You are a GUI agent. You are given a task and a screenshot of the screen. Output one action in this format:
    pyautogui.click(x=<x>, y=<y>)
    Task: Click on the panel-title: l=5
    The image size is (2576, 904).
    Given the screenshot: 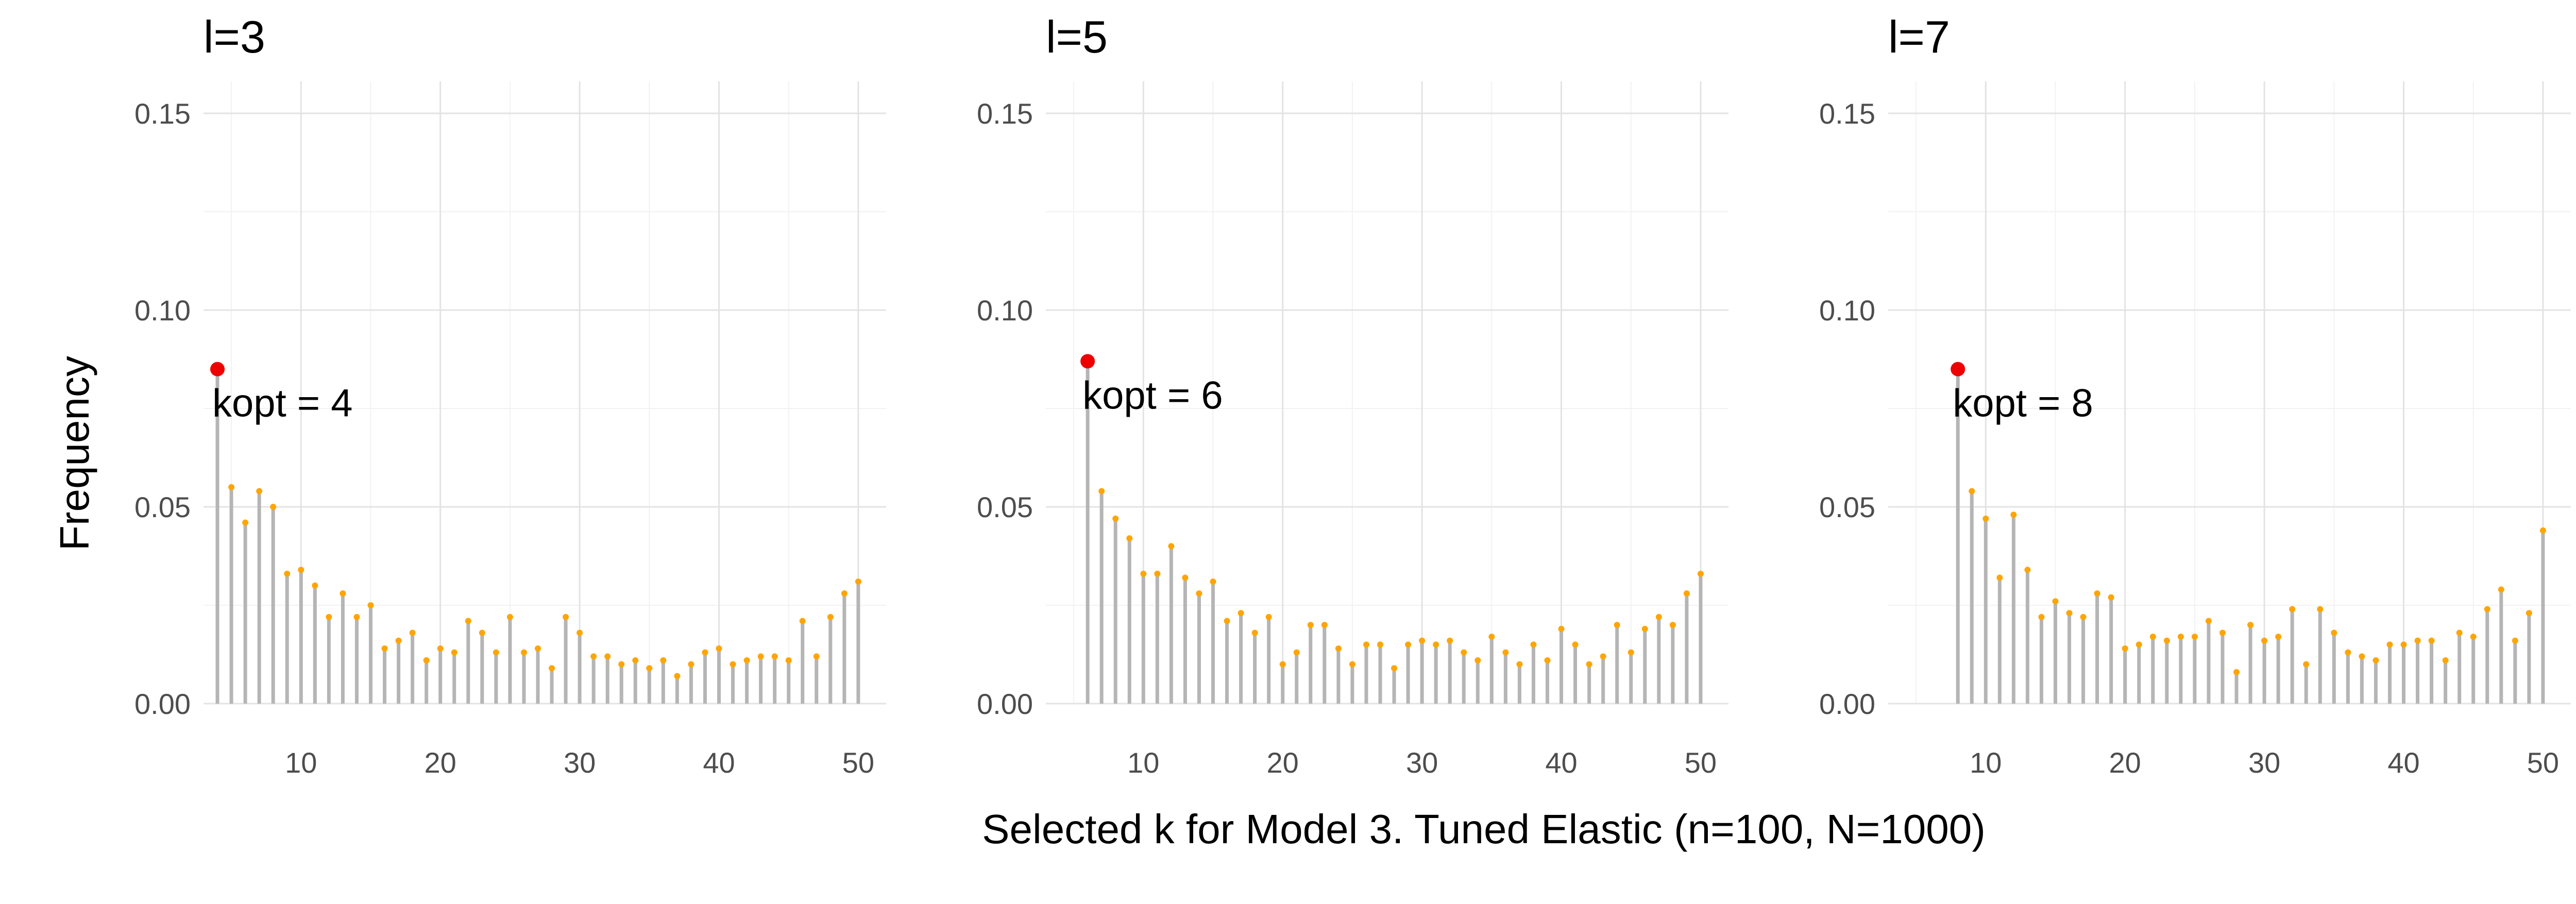 What is the action you would take?
    pyautogui.click(x=1077, y=36)
    